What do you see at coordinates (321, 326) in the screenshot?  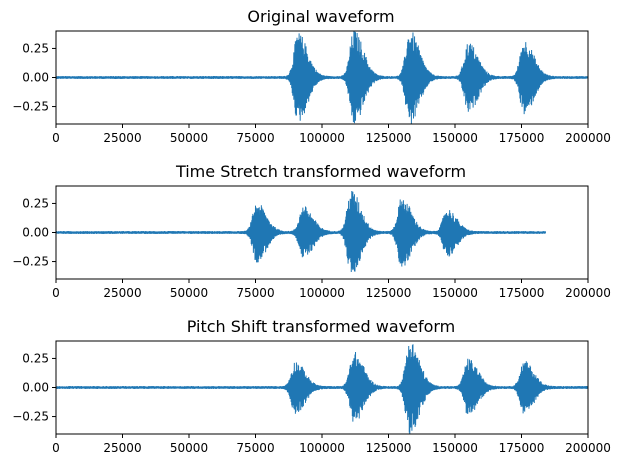 I see `subplot-title: Pitch Shift transformed waveform` at bounding box center [321, 326].